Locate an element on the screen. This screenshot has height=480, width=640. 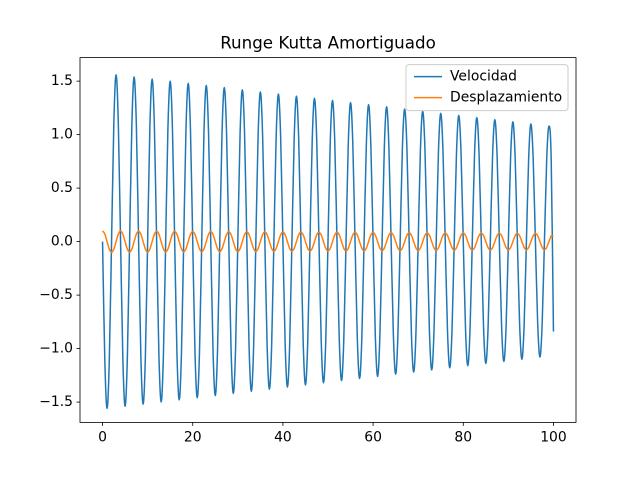
x-tick-label: 100 is located at coordinates (553, 437).